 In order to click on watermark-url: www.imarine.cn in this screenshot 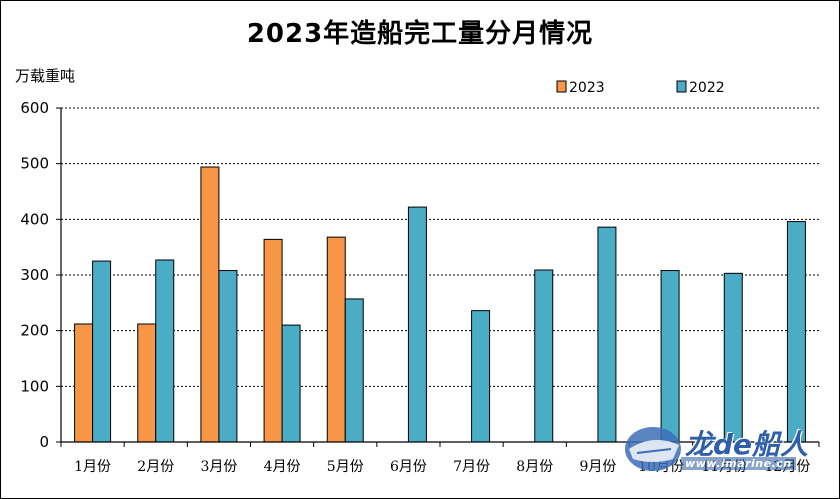, I will do `click(738, 463)`.